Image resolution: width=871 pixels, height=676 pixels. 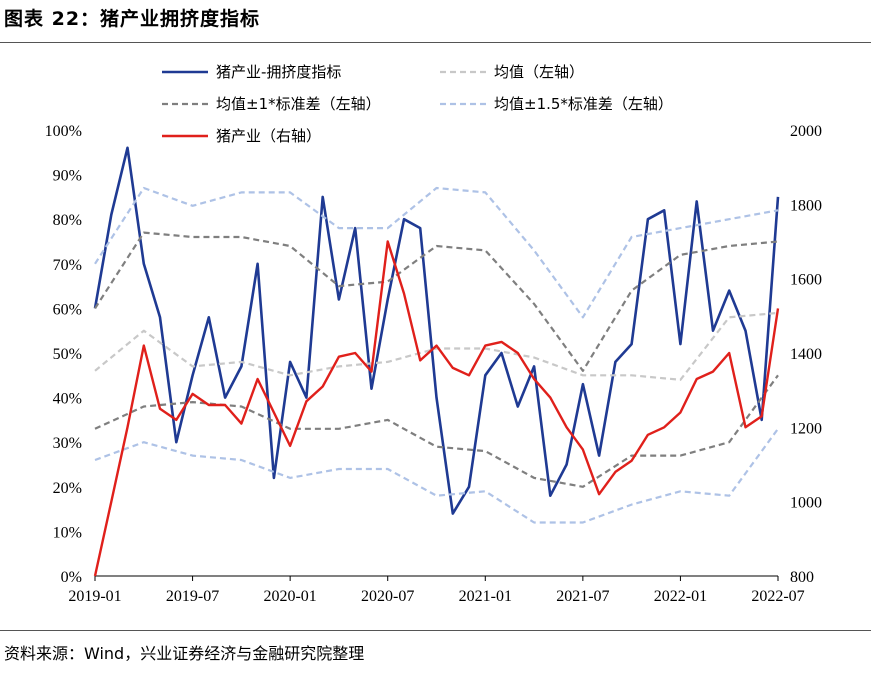 What do you see at coordinates (278, 72) in the screenshot?
I see `legend-label: 猪产业-拥挤度指标` at bounding box center [278, 72].